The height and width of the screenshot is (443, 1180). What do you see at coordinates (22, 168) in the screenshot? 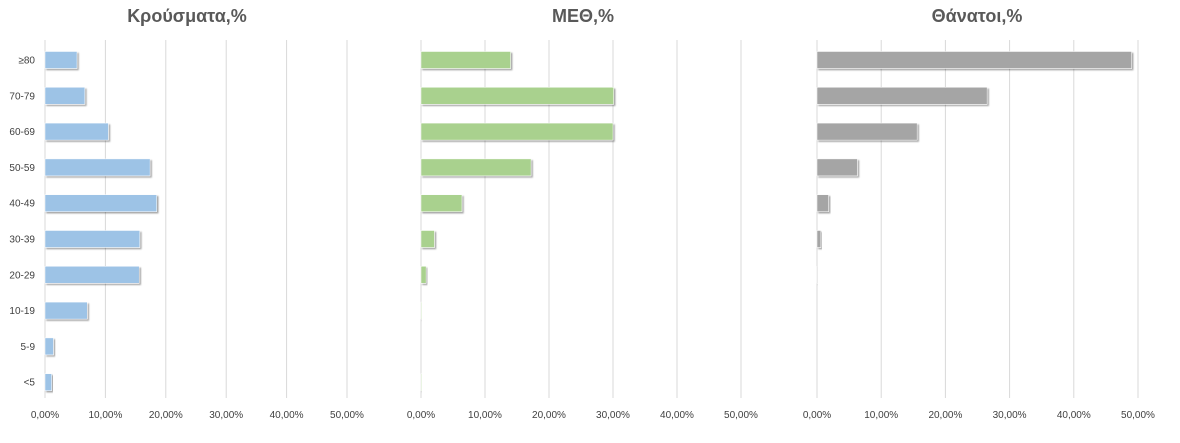
I see `category-label: 50-59` at bounding box center [22, 168].